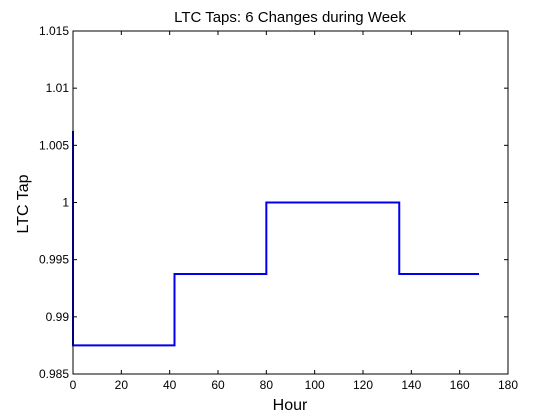 This screenshot has width=560, height=420. I want to click on x-tick-label: 100, so click(315, 385).